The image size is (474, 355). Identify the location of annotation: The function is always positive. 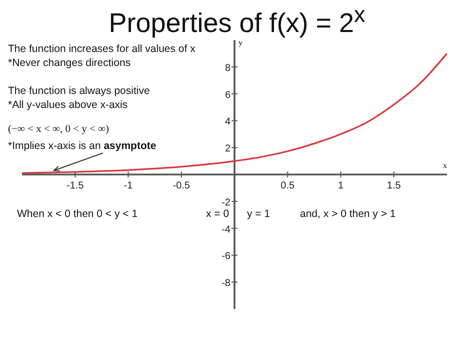
(79, 91).